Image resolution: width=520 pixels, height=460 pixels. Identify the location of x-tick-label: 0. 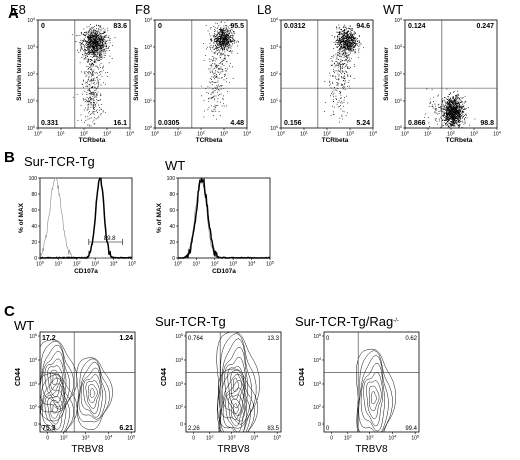
(47, 439).